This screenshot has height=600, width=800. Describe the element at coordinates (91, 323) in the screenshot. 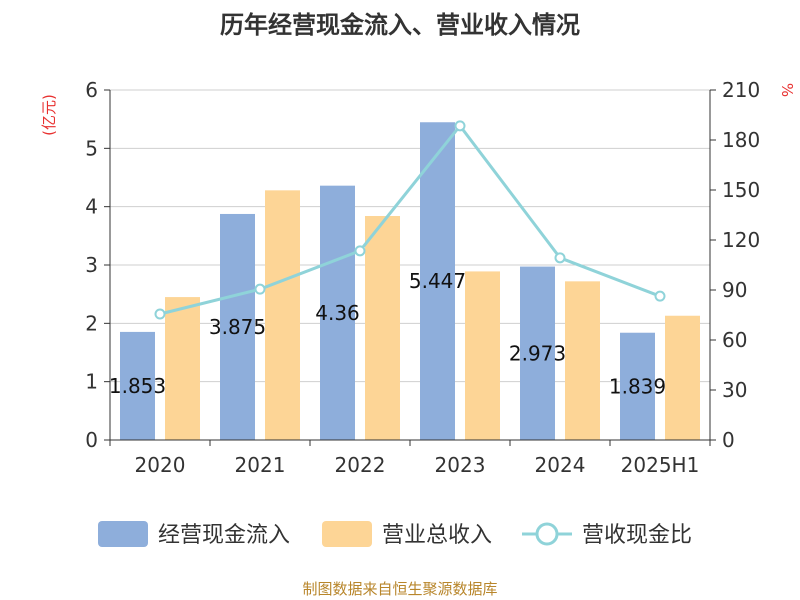

I see `left-axis-tick-label: 2` at that location.